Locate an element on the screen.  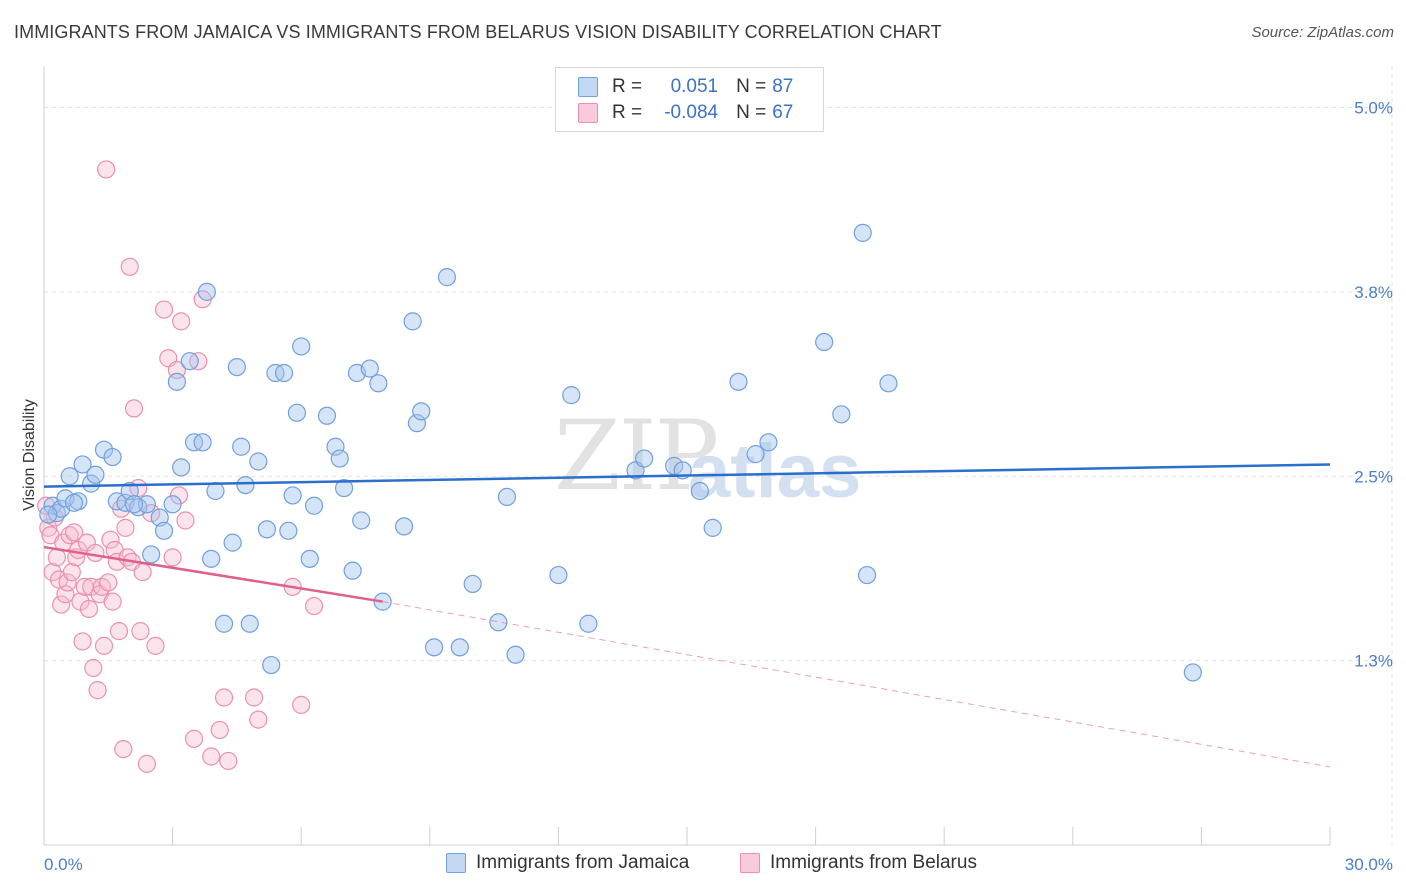
legend-row-jamaica: R = 0.051 N = 87 is located at coordinates (685, 88).